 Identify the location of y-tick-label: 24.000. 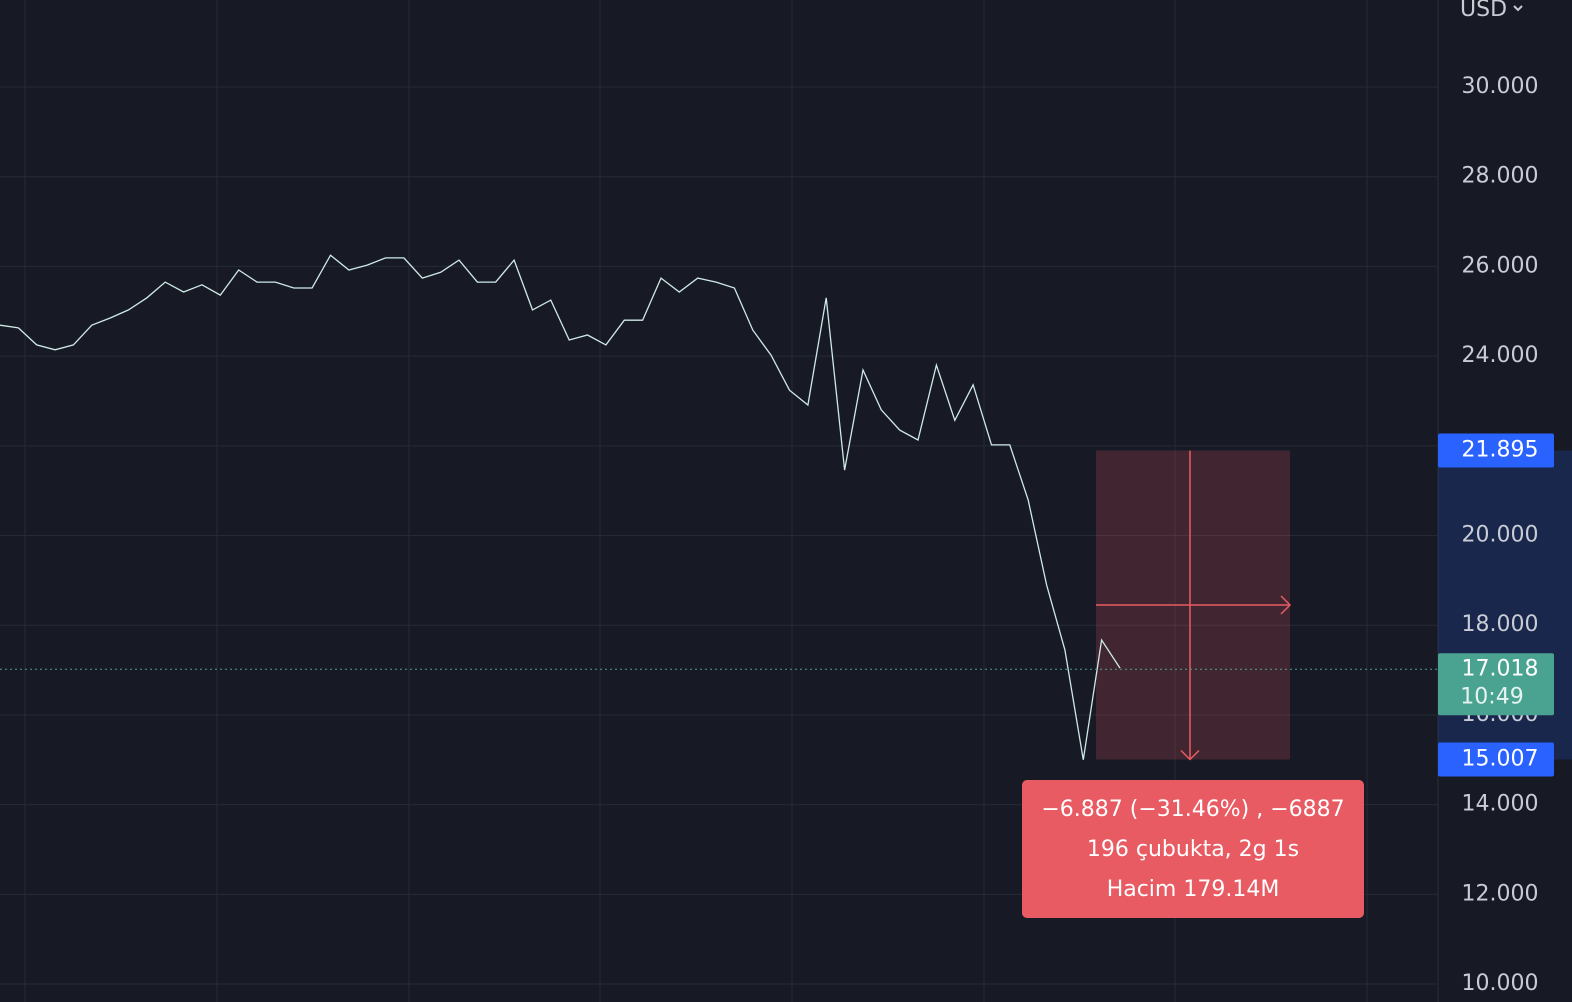
(1500, 355).